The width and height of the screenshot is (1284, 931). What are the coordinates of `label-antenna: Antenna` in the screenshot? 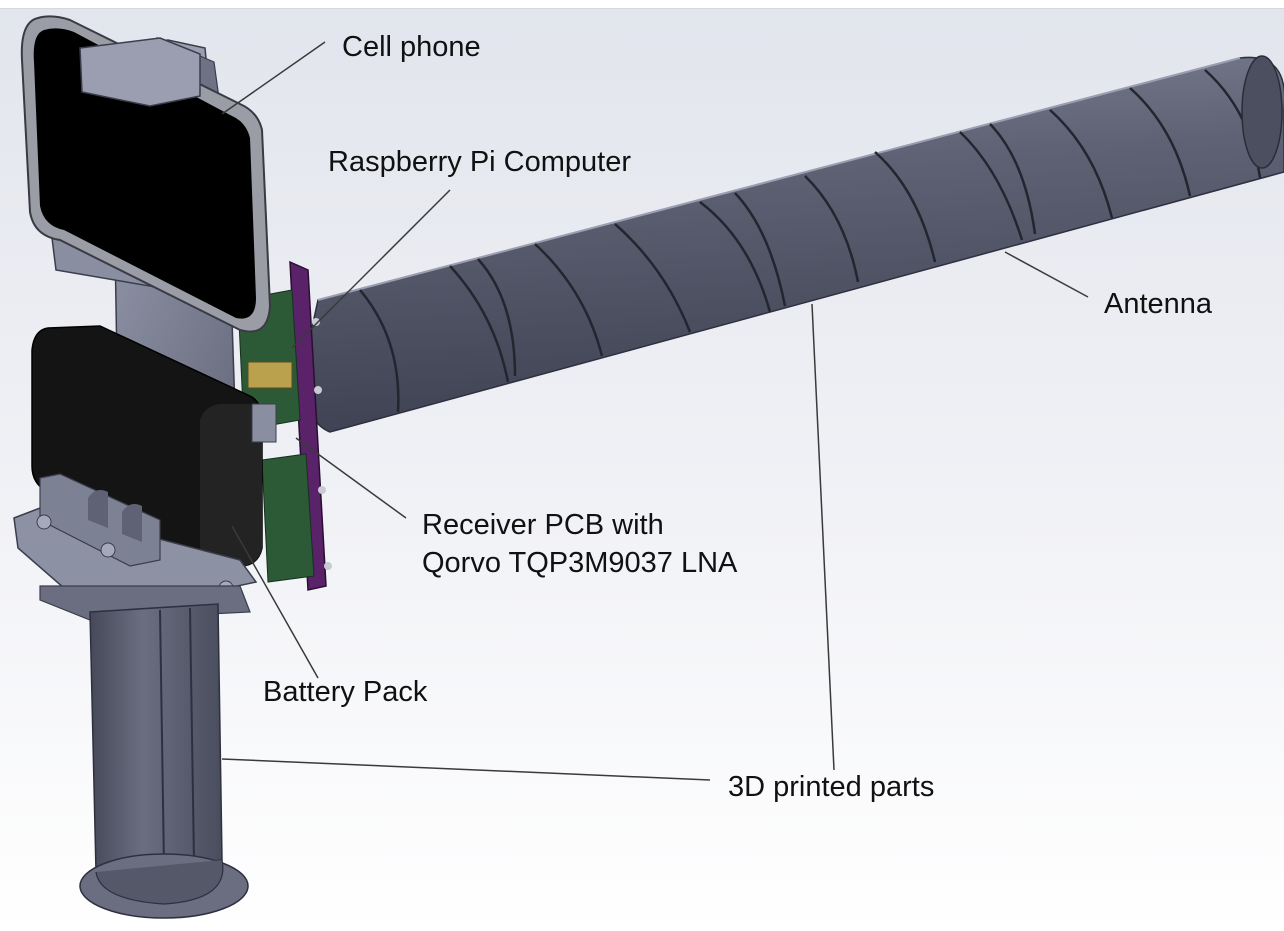 It's located at (1158, 304).